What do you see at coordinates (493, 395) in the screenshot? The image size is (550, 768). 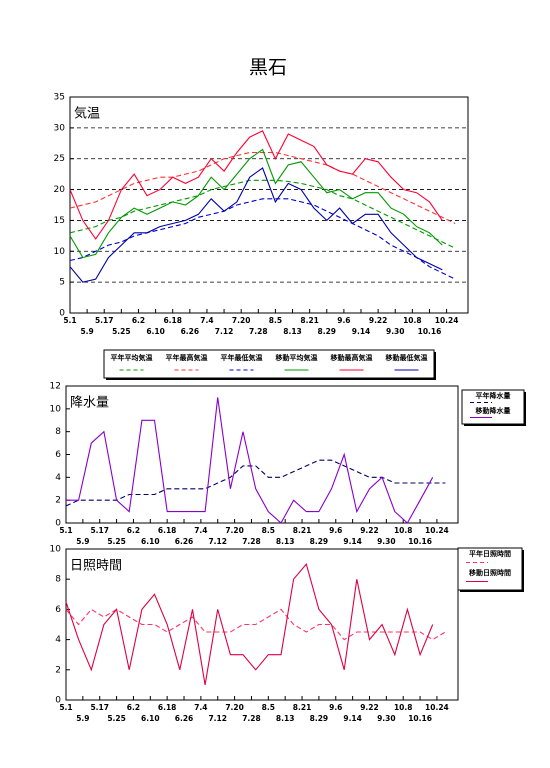 I see `legend-label: 平年降水量` at bounding box center [493, 395].